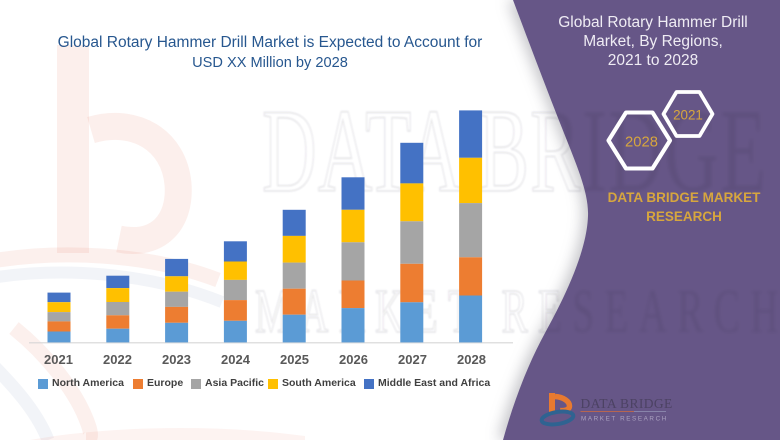 The image size is (780, 440). I want to click on svg-text: DATA BRIDGE, so click(627, 403).